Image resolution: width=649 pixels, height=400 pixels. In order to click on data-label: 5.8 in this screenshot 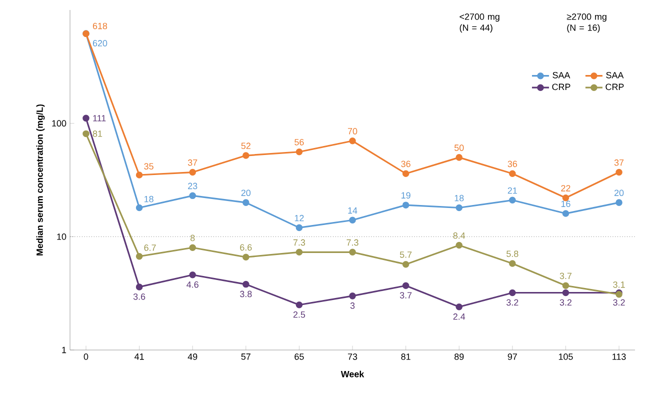, I will do `click(512, 253)`.